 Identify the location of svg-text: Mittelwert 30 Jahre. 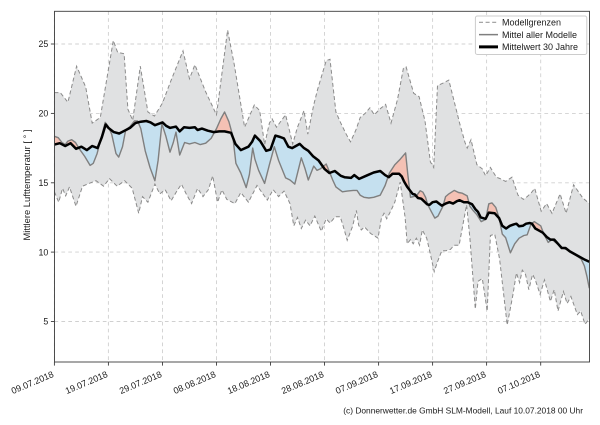
(540, 47).